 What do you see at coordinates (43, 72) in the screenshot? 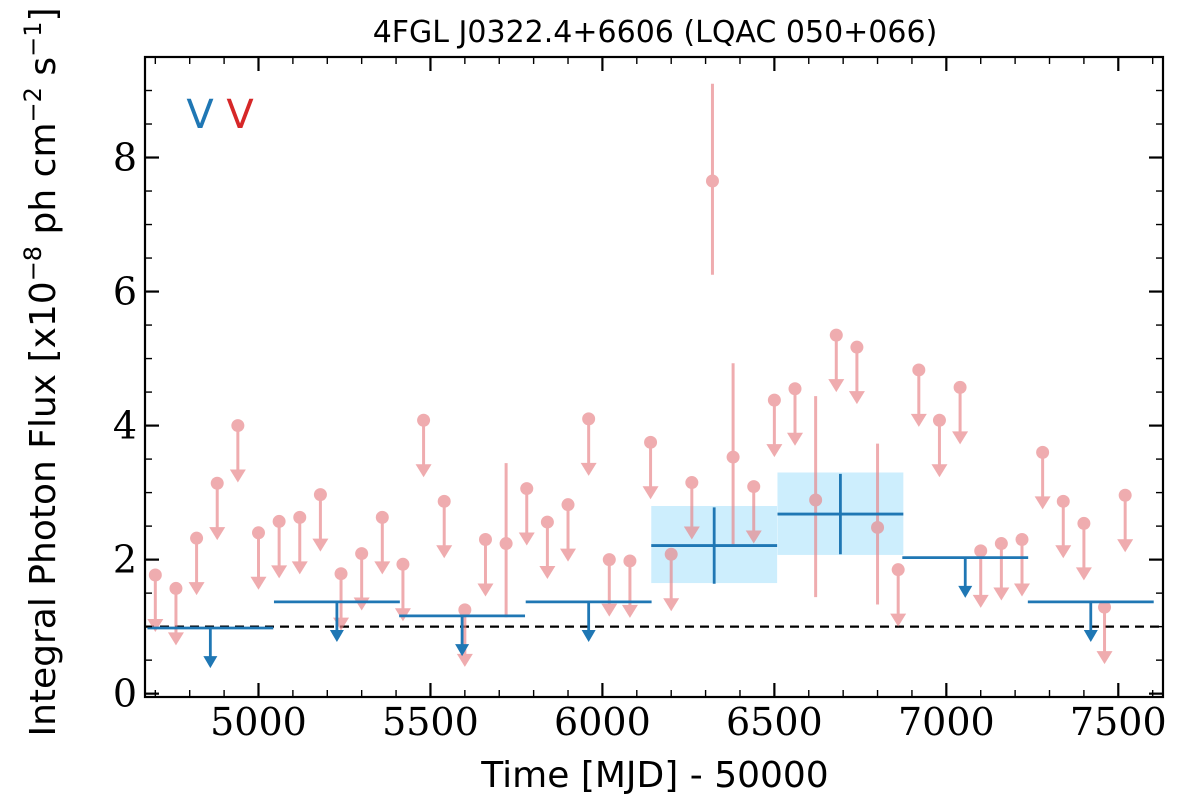
I see `y-axis-label-mid2: s` at bounding box center [43, 72].